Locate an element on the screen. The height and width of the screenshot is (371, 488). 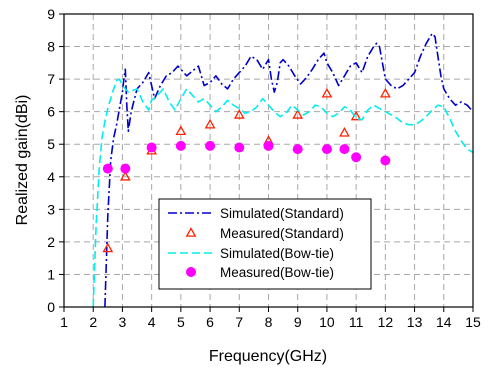
y-tick-label: 0 is located at coordinates (51, 307).